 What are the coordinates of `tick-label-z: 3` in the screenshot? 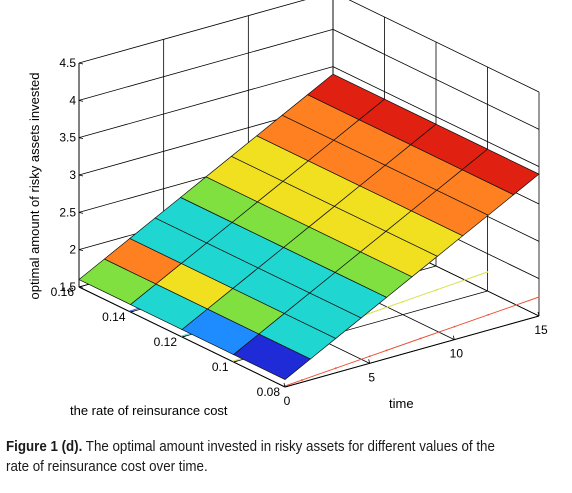 It's located at (72, 175).